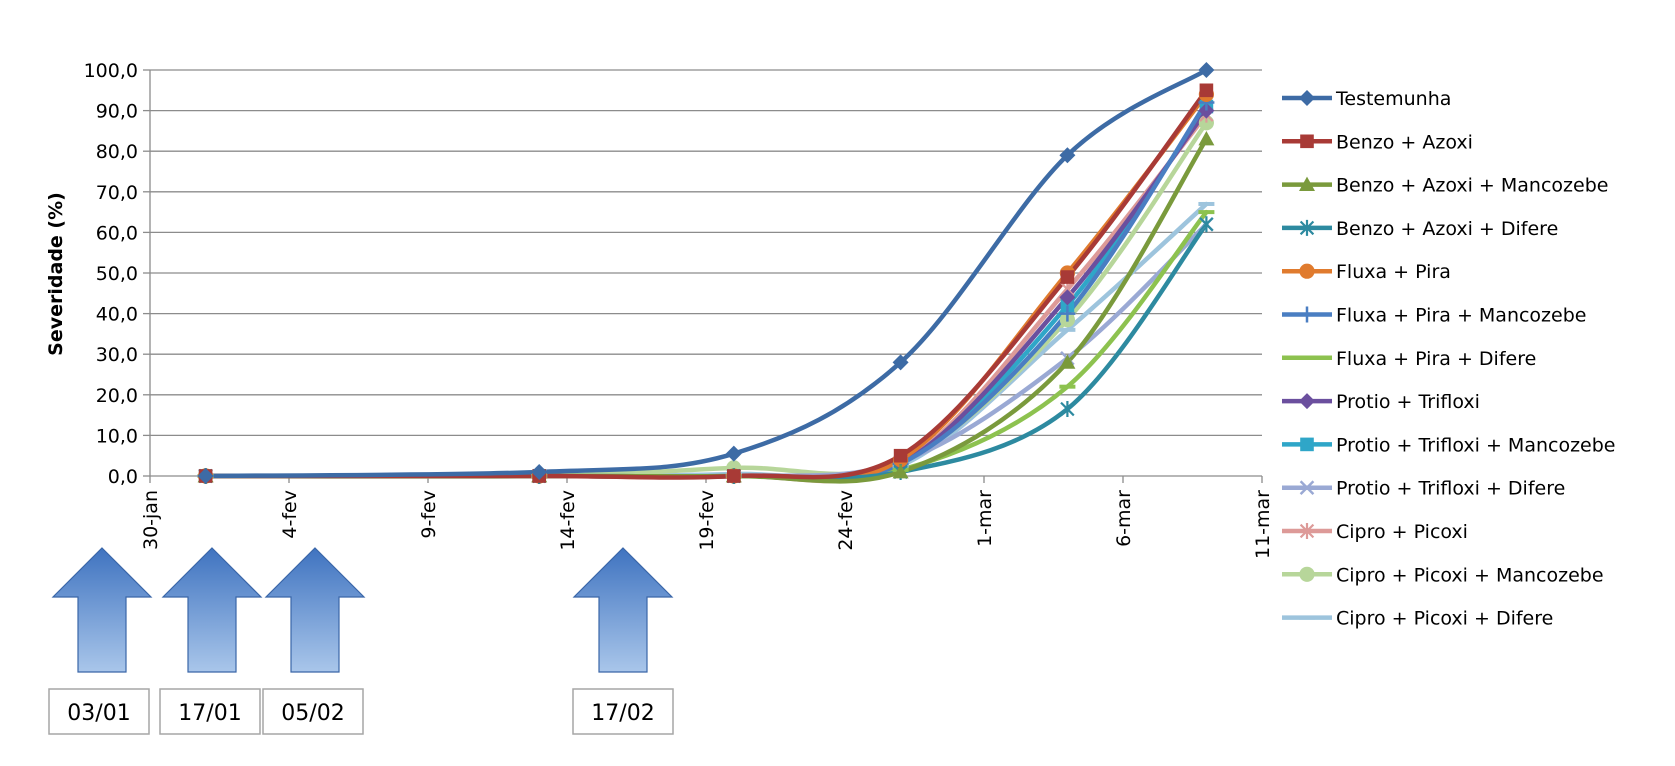 The width and height of the screenshot is (1675, 766). What do you see at coordinates (1444, 619) in the screenshot?
I see `legend-label: Cipro + Picoxi + Difere` at bounding box center [1444, 619].